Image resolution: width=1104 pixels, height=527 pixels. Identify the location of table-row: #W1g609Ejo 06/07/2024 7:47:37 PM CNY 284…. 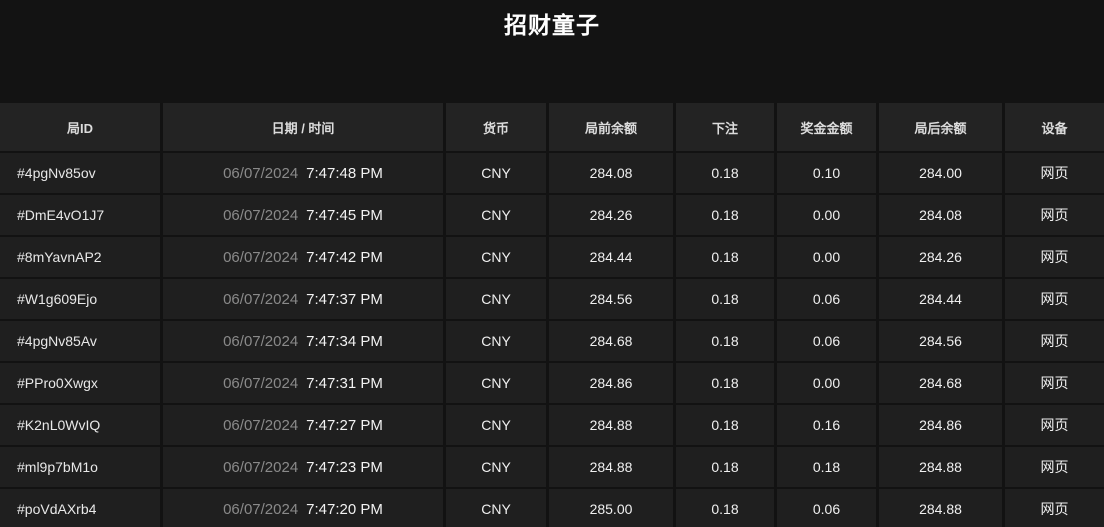
(552, 300).